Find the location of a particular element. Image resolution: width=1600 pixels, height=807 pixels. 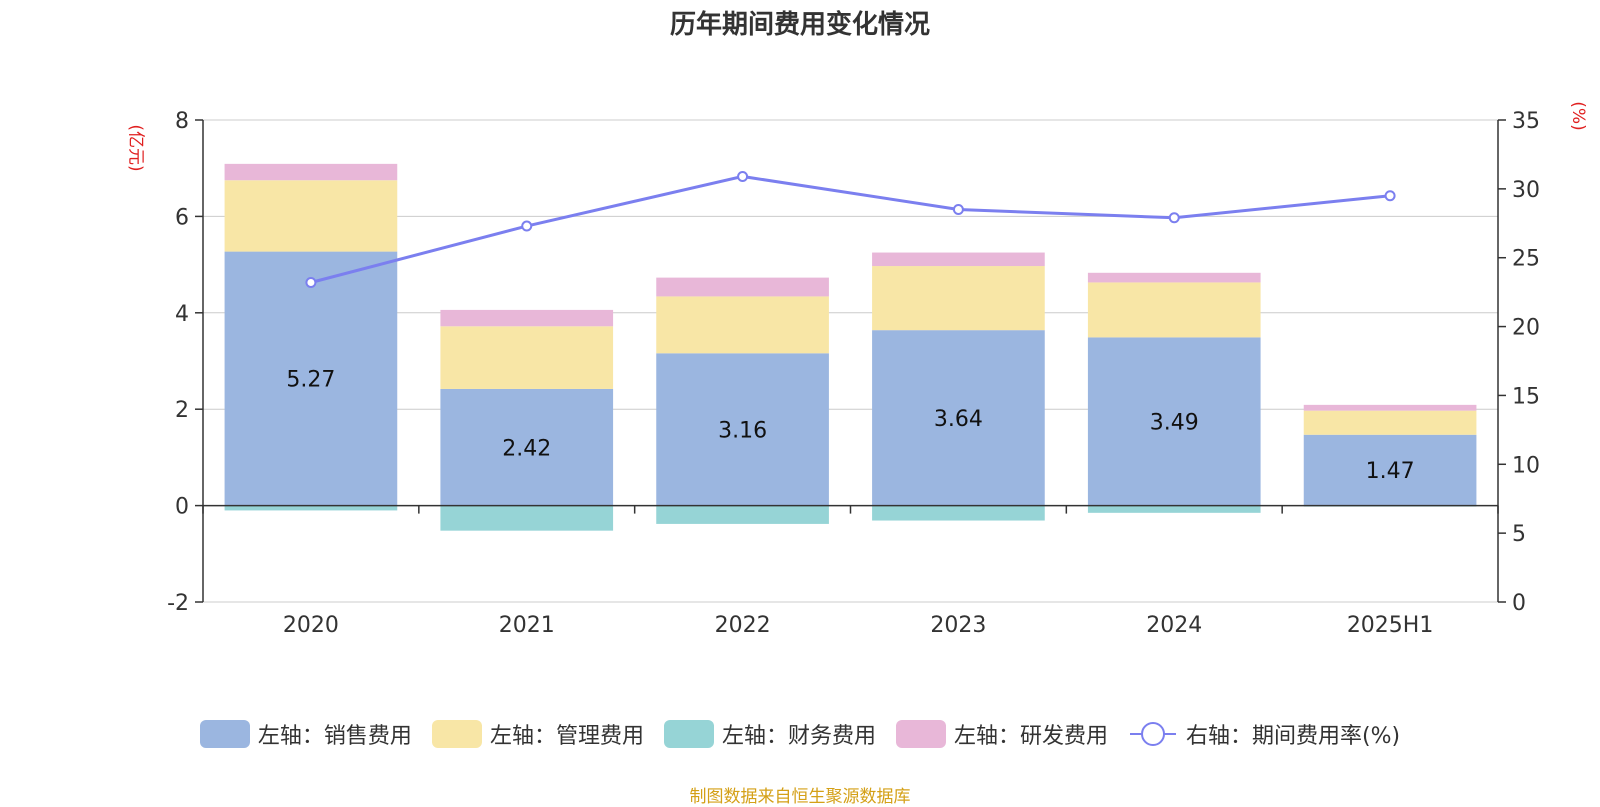

left-axis-tick-label: 4 is located at coordinates (182, 314).